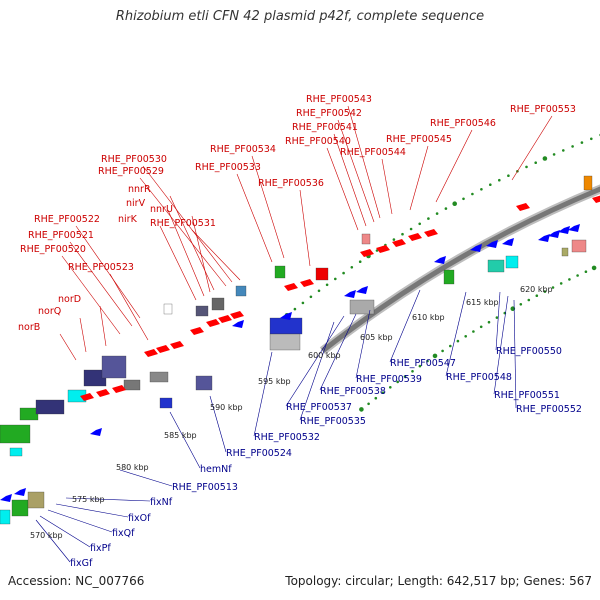 This screenshot has width=600, height=600. Describe the element at coordinates (49, 311) in the screenshot. I see `forward-gene-label: norQ` at that location.